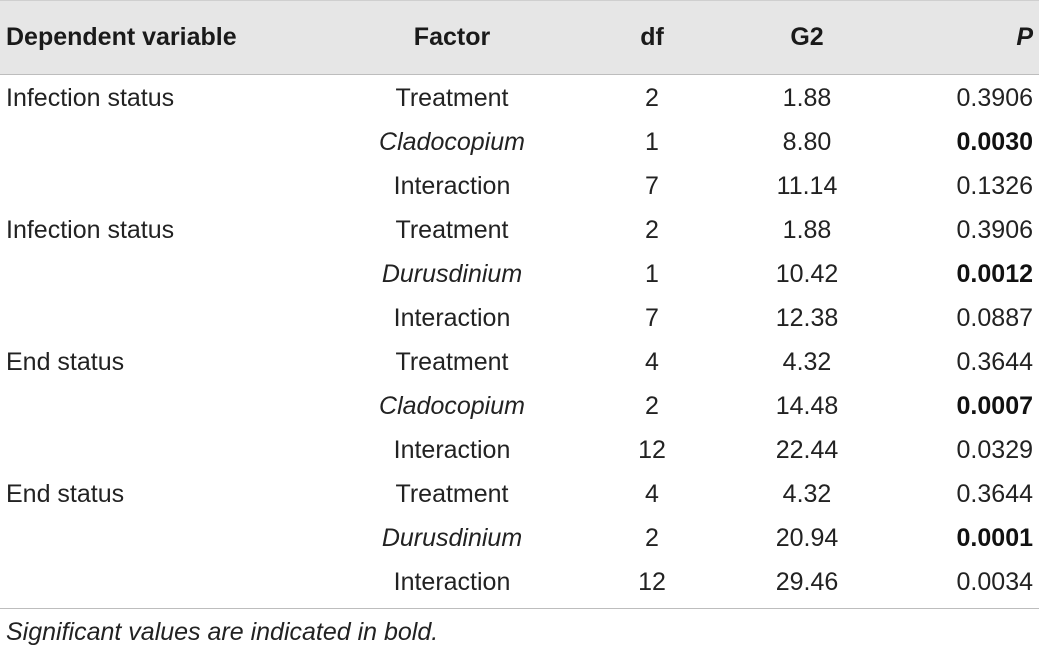 The image size is (1039, 655). What do you see at coordinates (994, 538) in the screenshot?
I see `p-value-cell: 0.0001` at bounding box center [994, 538].